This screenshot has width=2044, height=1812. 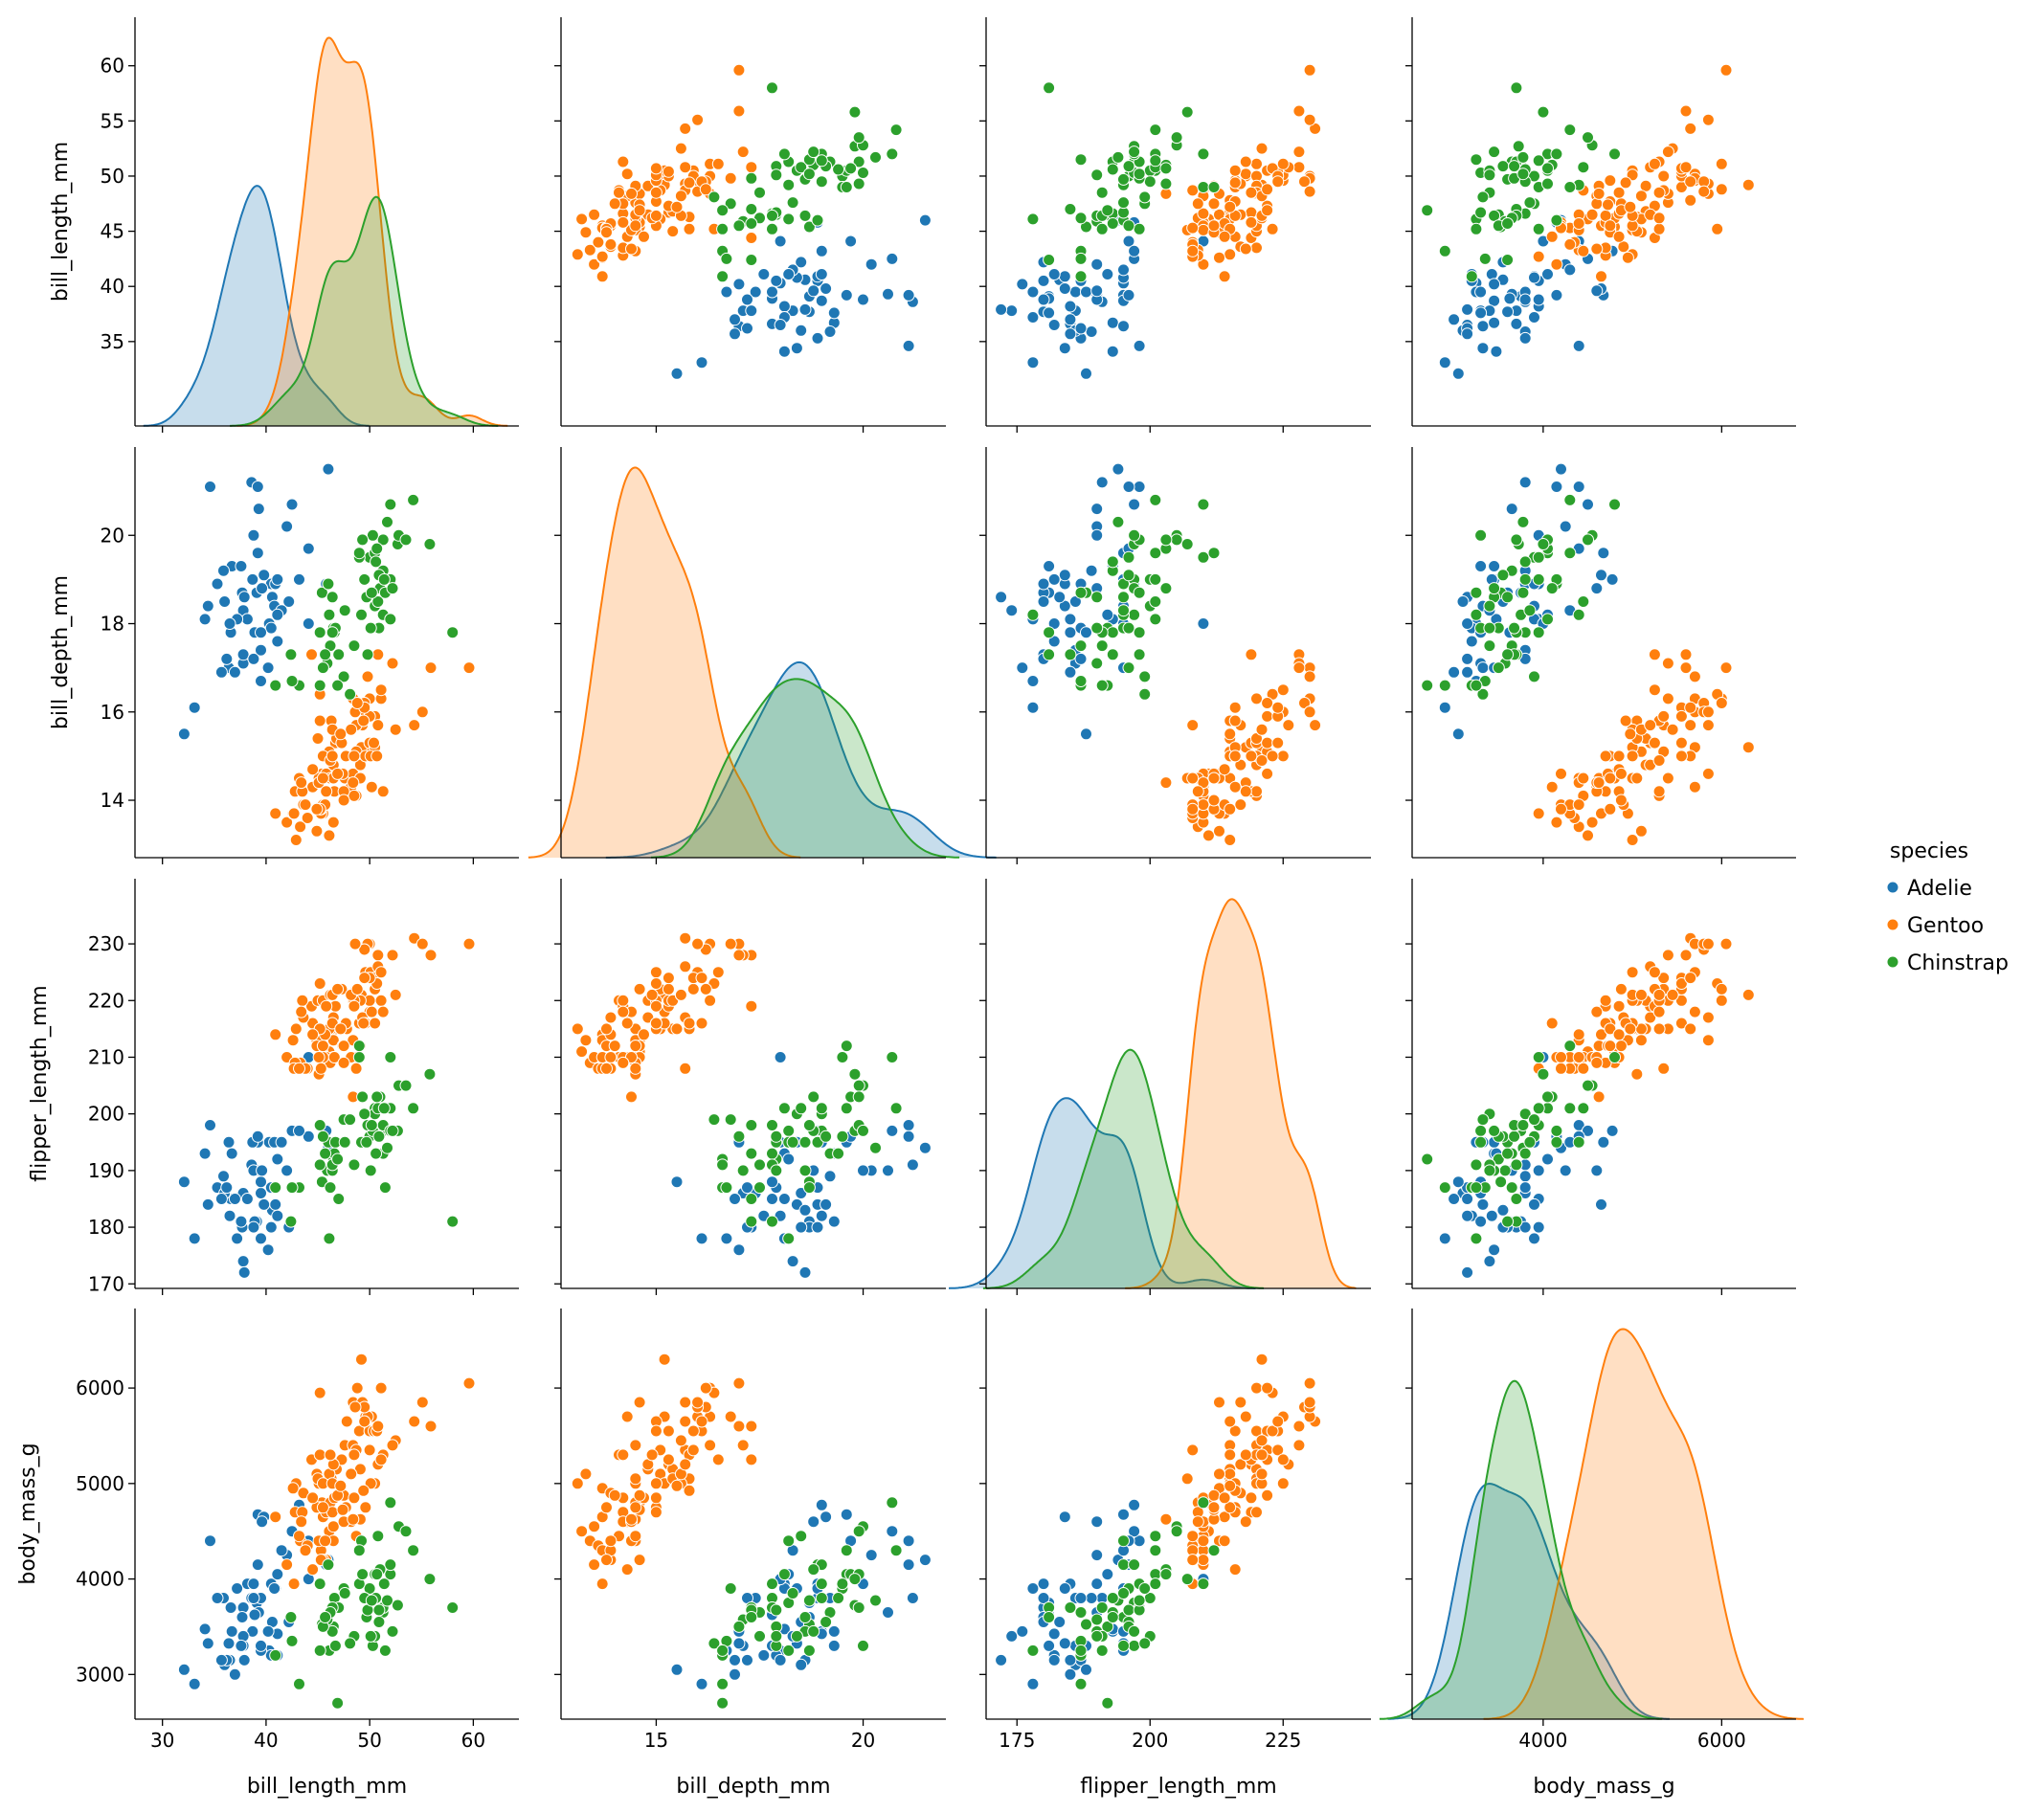 What do you see at coordinates (656, 1741) in the screenshot?
I see `x-tick-label: 15` at bounding box center [656, 1741].